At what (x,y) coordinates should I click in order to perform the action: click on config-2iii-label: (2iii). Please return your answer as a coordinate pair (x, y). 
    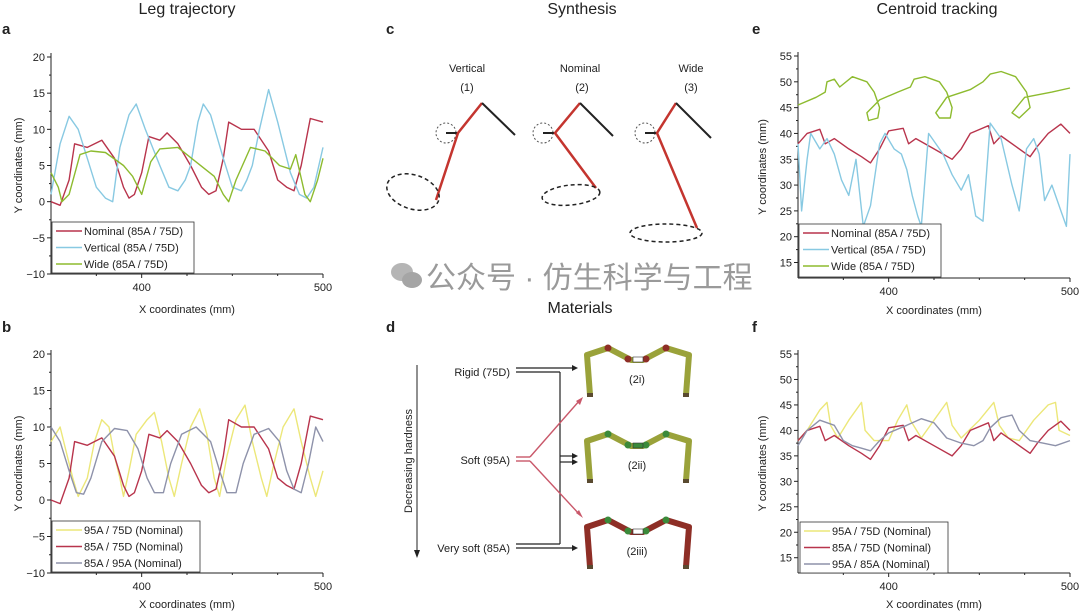
    Looking at the image, I should click on (637, 552).